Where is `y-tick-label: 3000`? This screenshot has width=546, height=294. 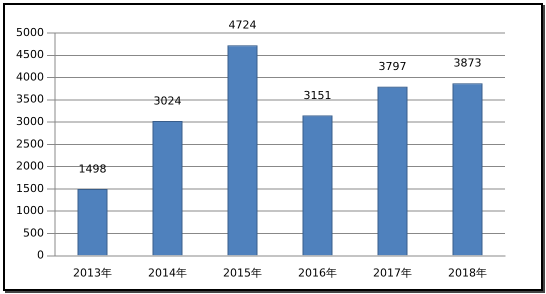 y-tick-label: 3000 is located at coordinates (30, 121).